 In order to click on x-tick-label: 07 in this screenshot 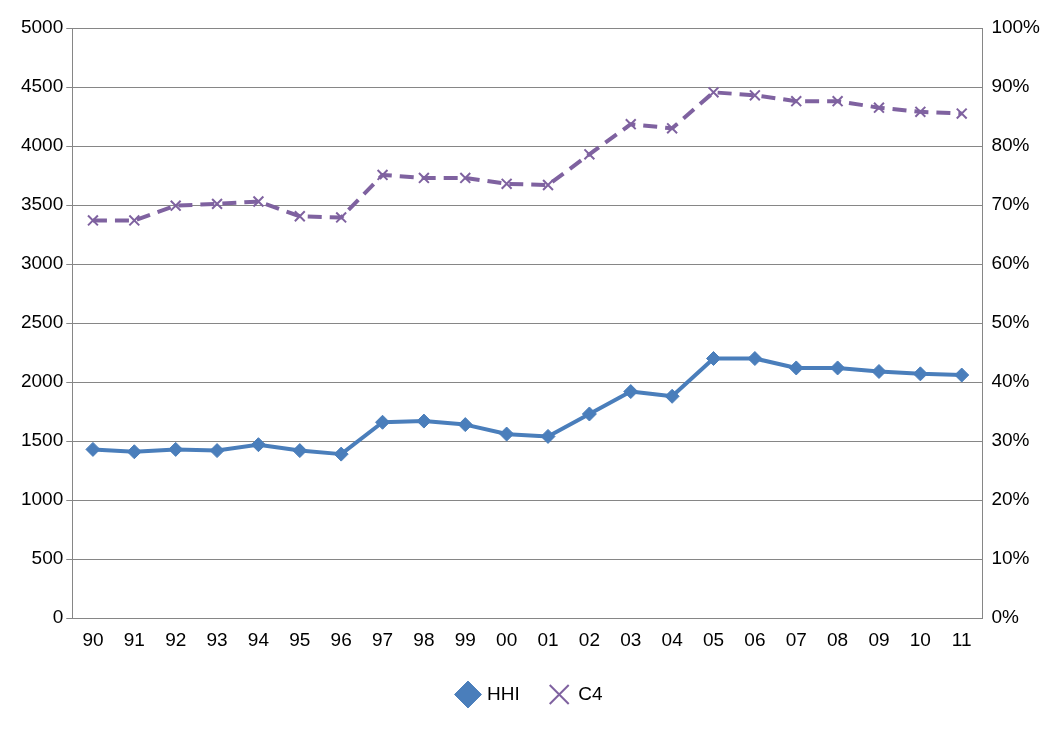, I will do `click(796, 639)`.